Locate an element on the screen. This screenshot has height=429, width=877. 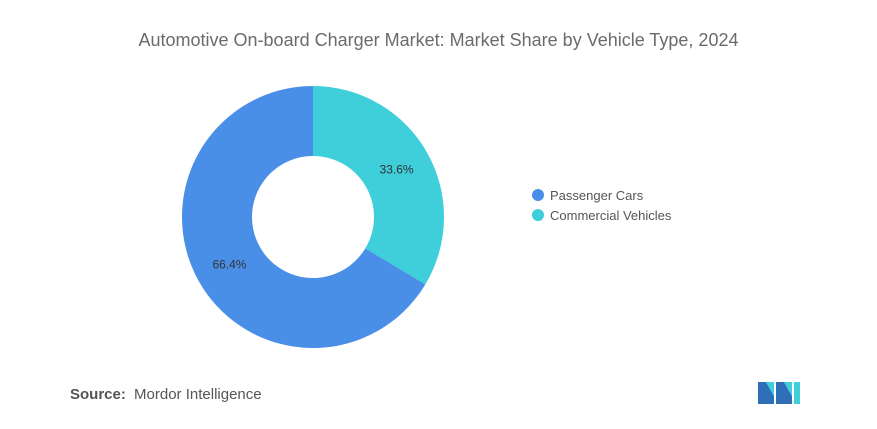
chart-legend: Passenger Cars Commercial Vehicles is located at coordinates (601, 205).